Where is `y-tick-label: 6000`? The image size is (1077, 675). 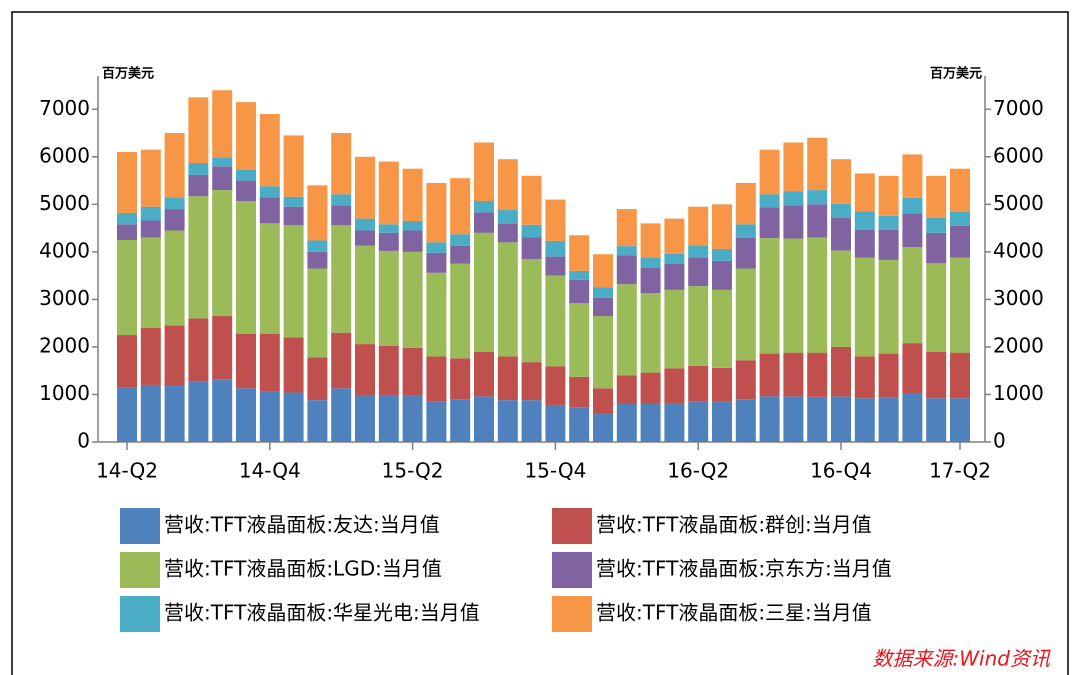 y-tick-label: 6000 is located at coordinates (64, 155).